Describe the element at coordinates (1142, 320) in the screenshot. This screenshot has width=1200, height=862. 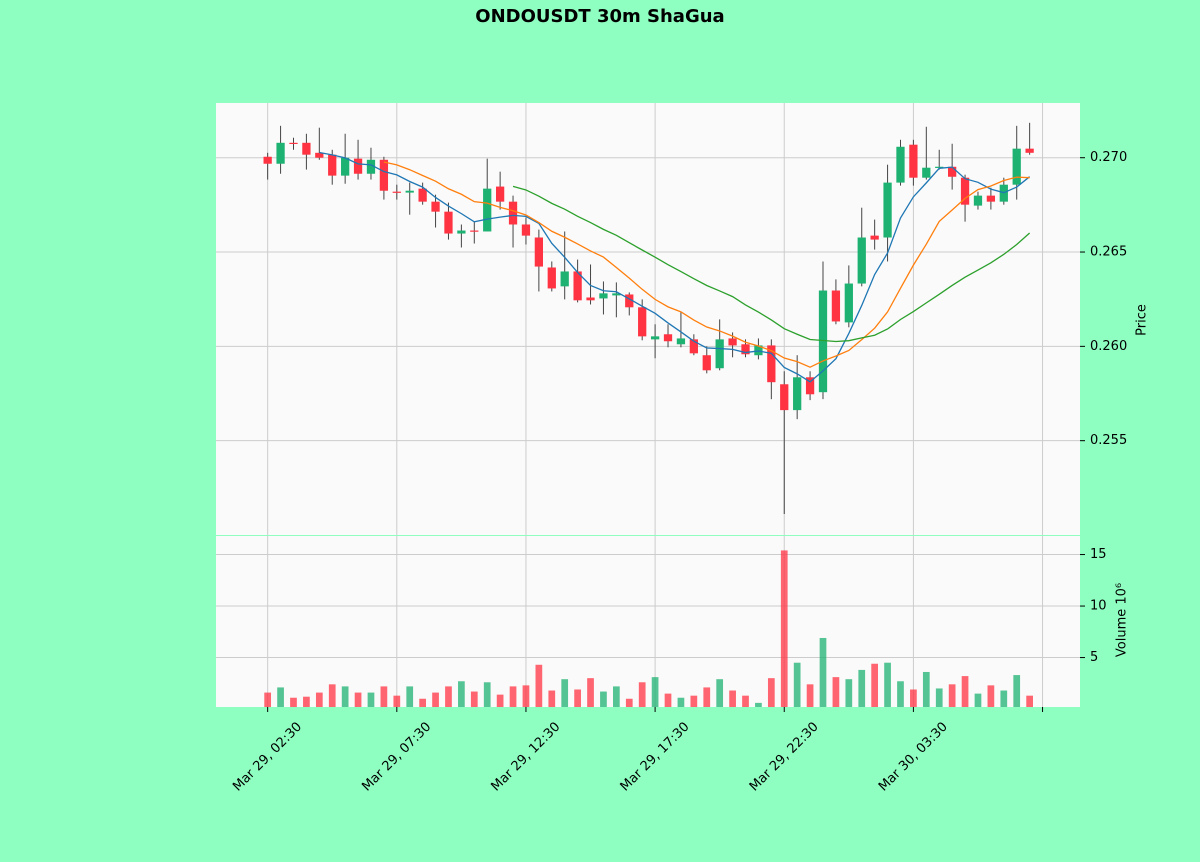
I see `y-axis-label: Price` at that location.